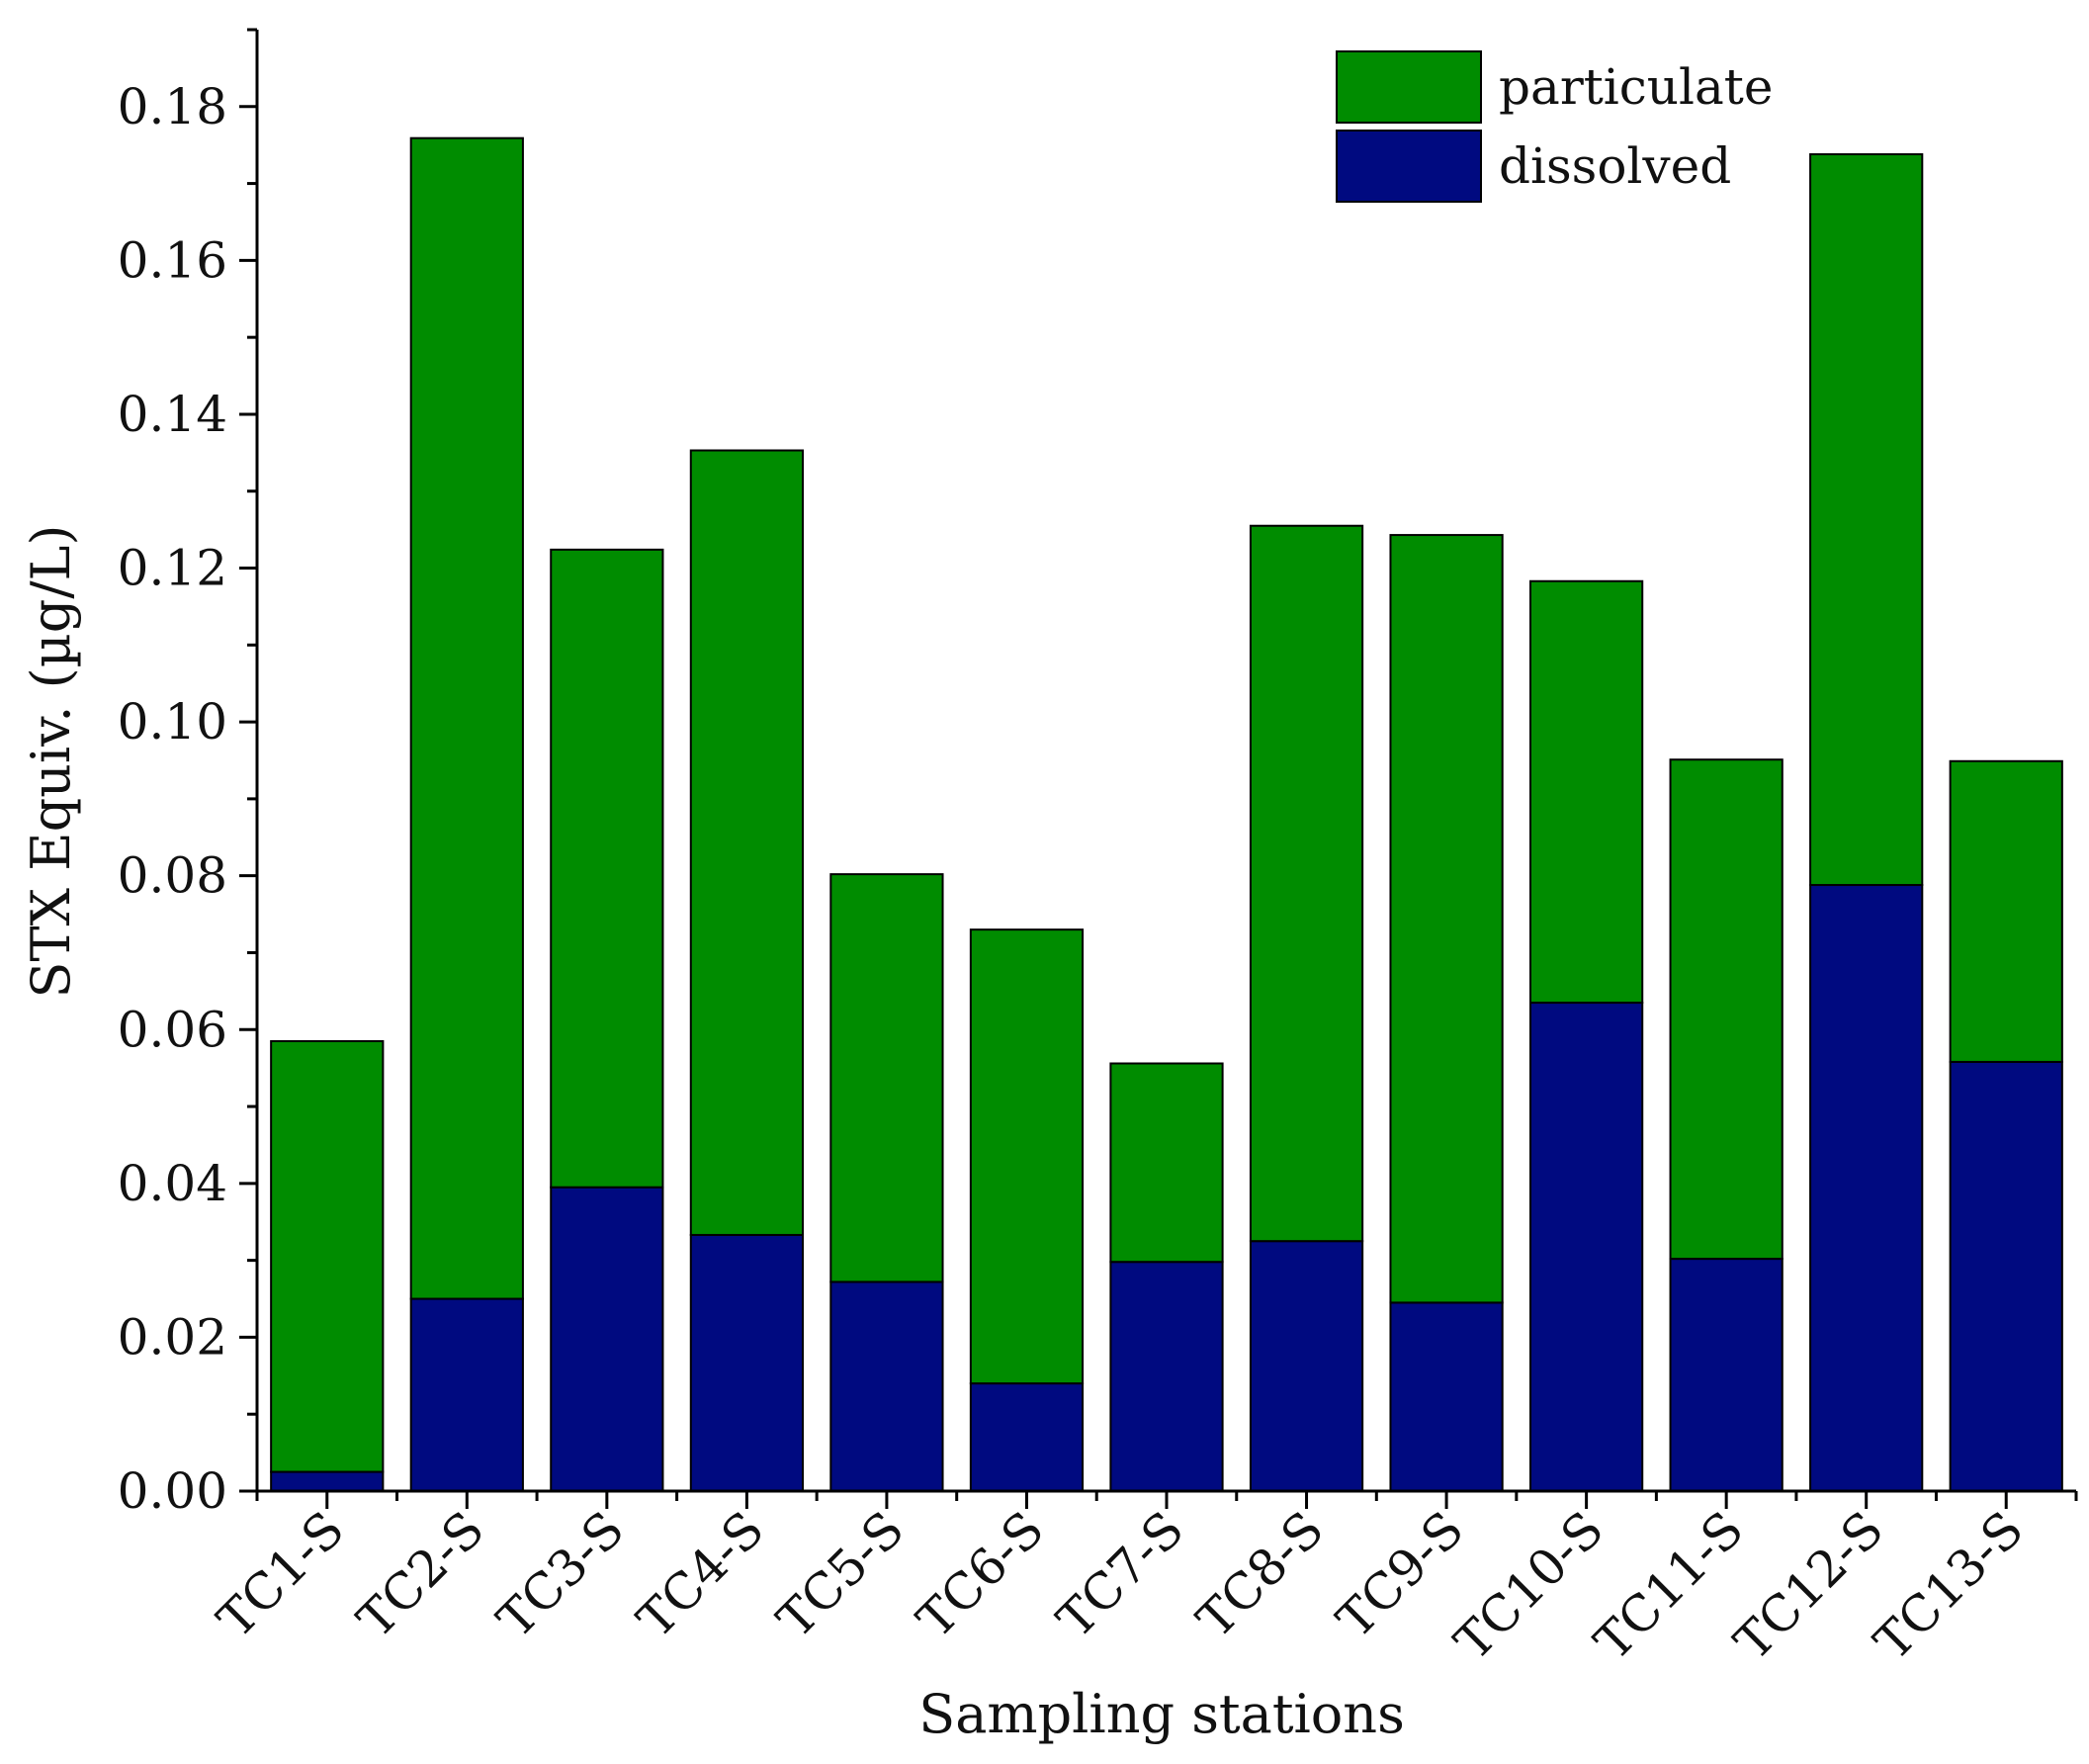 The width and height of the screenshot is (2089, 1764). Describe the element at coordinates (172, 414) in the screenshot. I see `y-tick-label: 0.14` at that location.